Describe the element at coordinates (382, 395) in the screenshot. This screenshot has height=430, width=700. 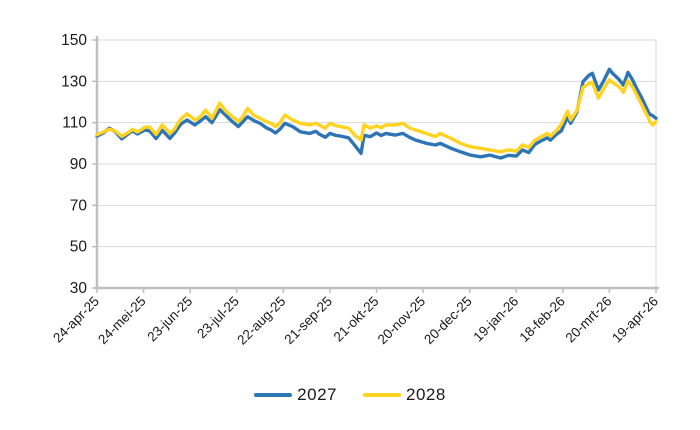
I see `legend-swatch-2028-icon` at that location.